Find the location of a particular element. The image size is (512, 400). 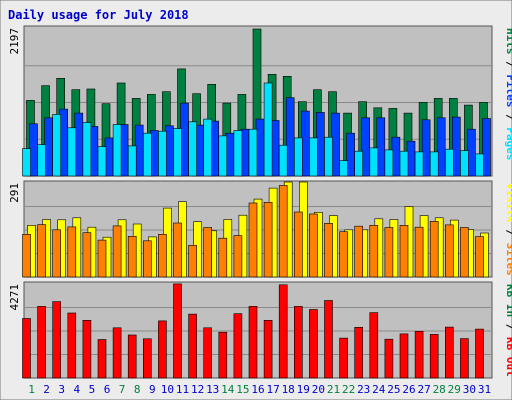

x-tick-label: 4 is located at coordinates (76, 389).